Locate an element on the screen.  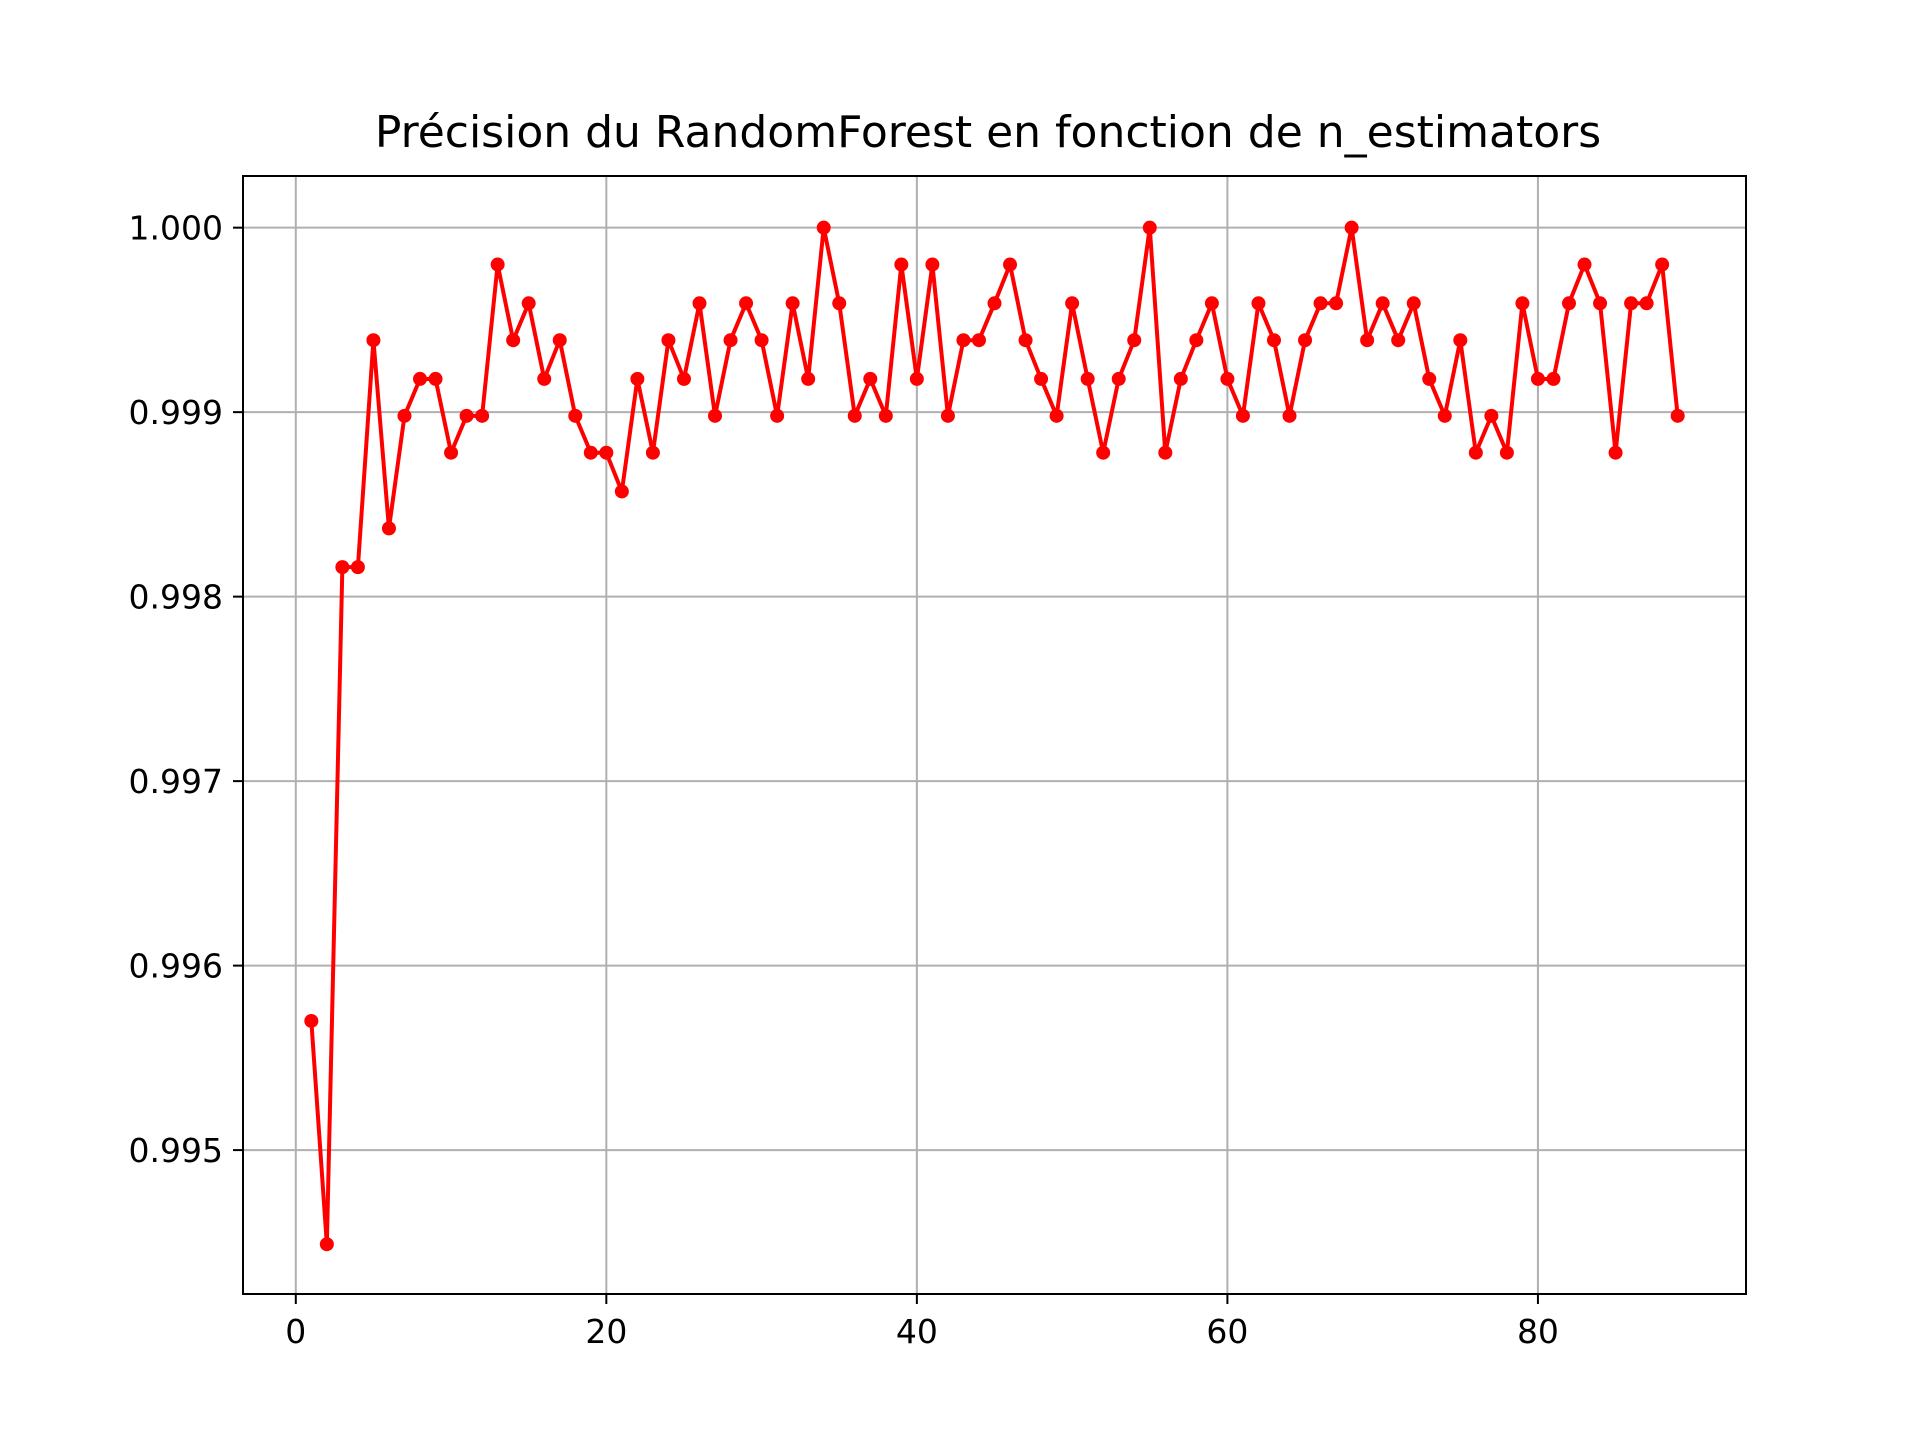
y-tick-label: 0.999 is located at coordinates (176, 412).